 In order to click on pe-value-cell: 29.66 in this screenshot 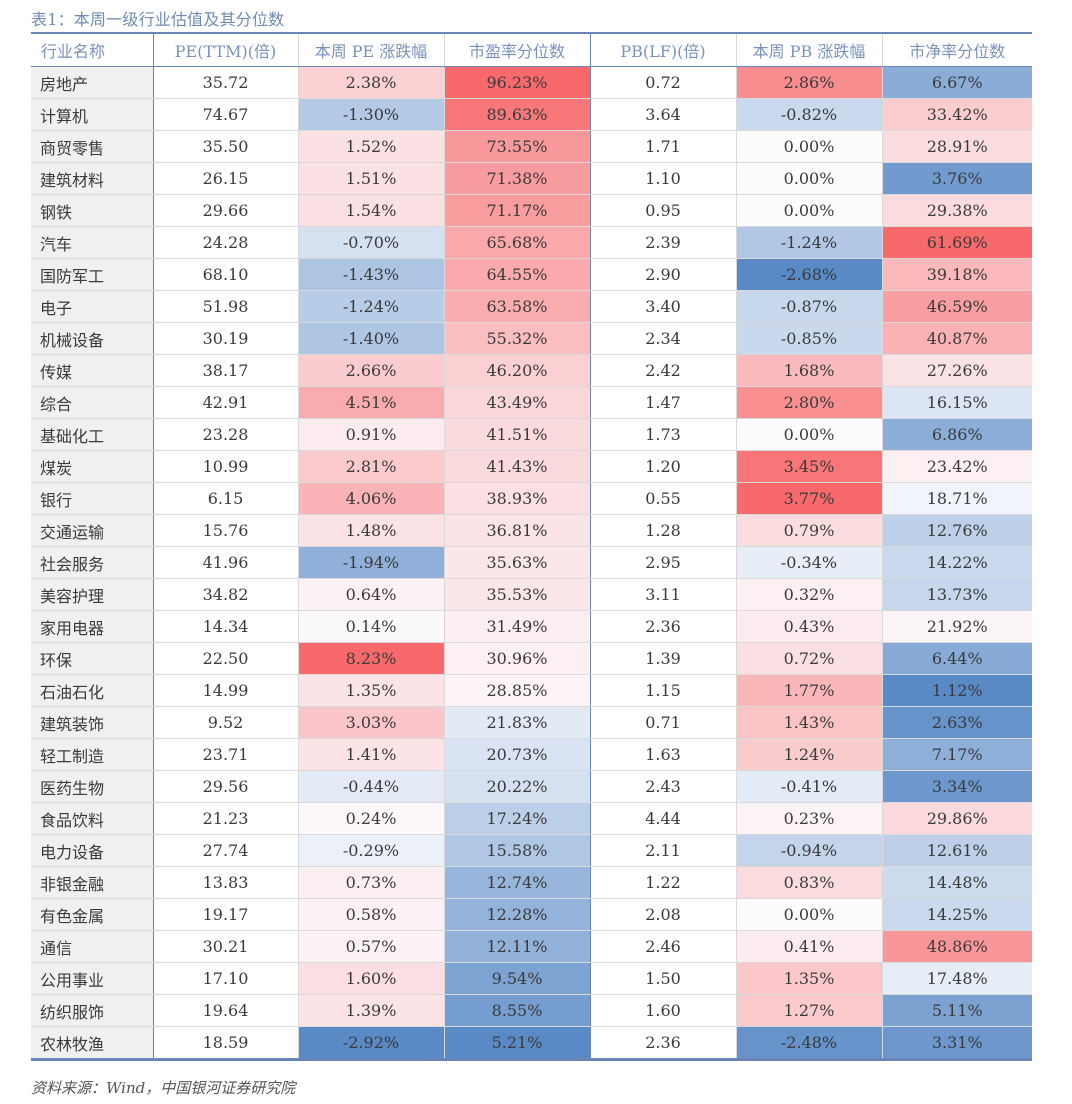, I will do `click(226, 210)`.